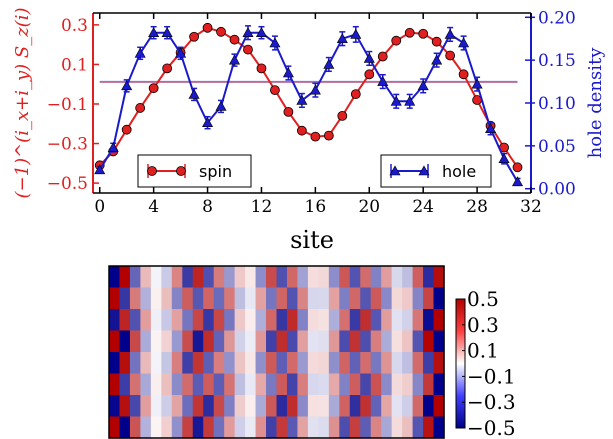 The width and height of the screenshot is (613, 439). Describe the element at coordinates (557, 147) in the screenshot. I see `right-tick-label: 0.05` at that location.